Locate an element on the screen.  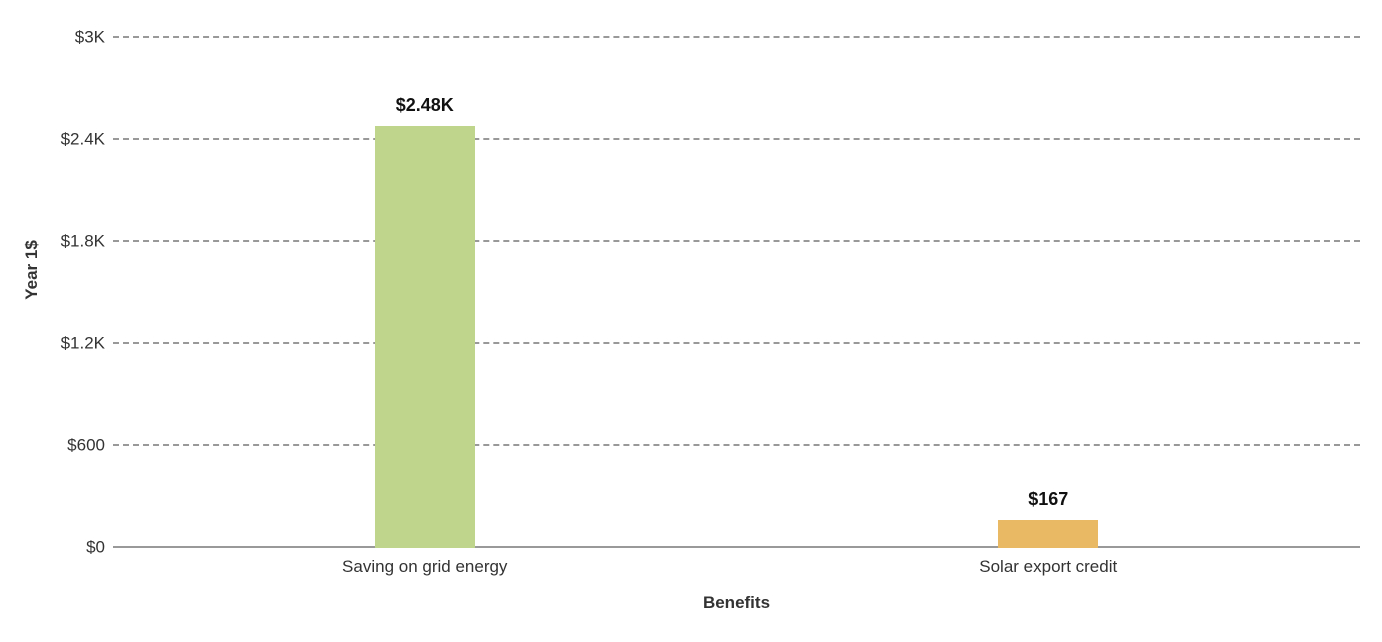
y-tick-label-3k: $3K is located at coordinates (89, 37).